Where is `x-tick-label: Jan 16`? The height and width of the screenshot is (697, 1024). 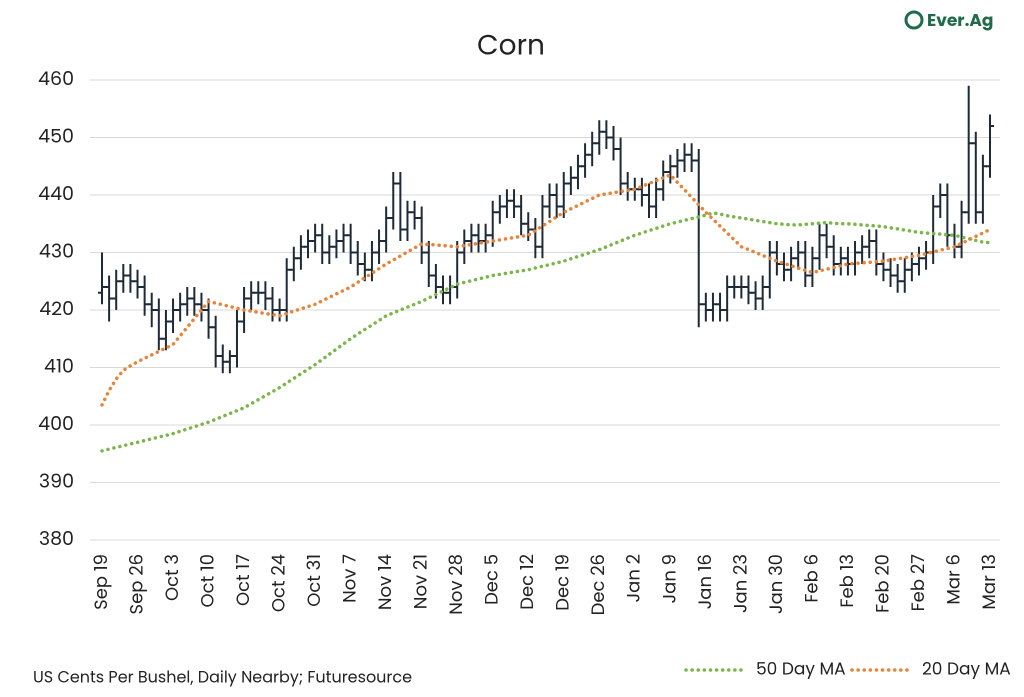
x-tick-label: Jan 16 is located at coordinates (705, 581).